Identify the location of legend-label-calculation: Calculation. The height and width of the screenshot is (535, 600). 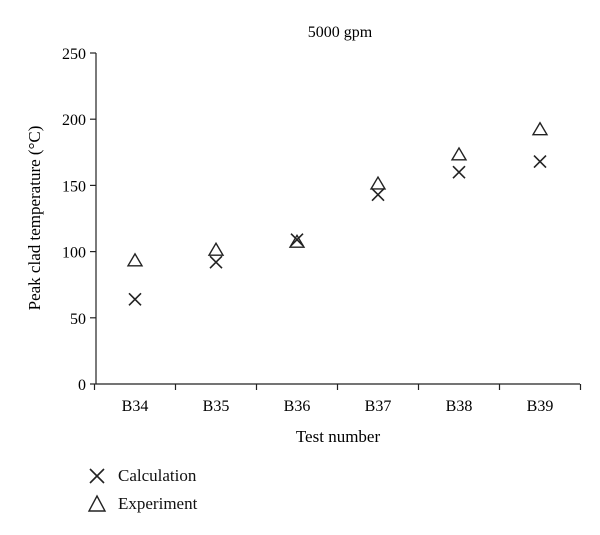
(157, 475).